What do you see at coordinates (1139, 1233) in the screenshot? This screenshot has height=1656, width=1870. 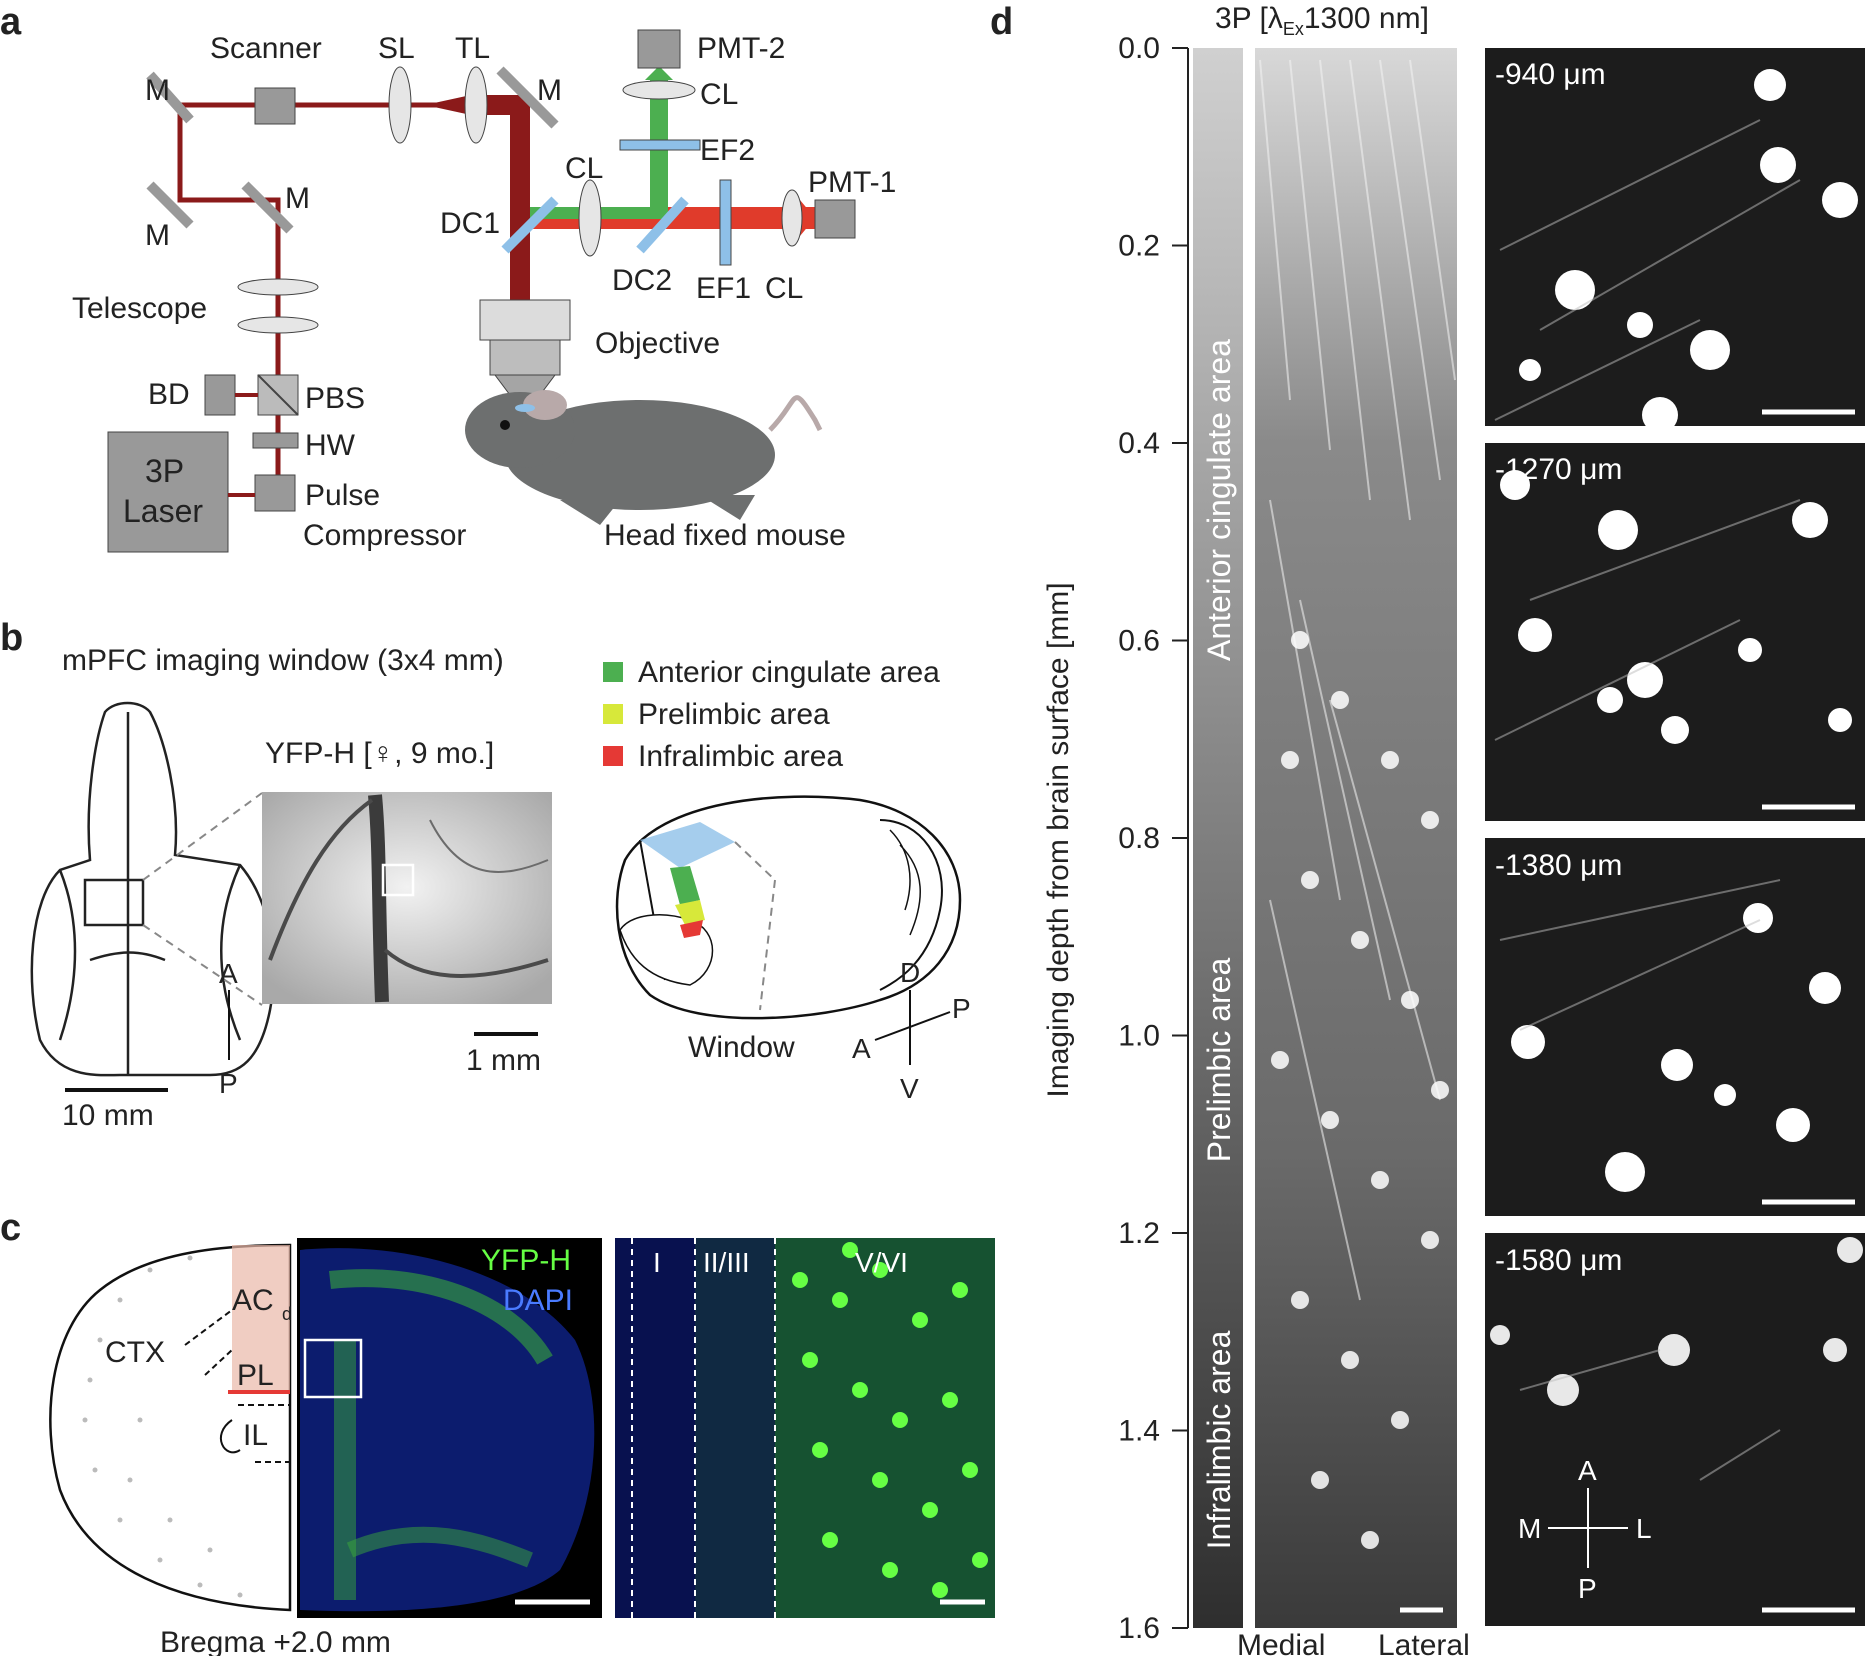 I see `depth-tick-label: 1.2` at bounding box center [1139, 1233].